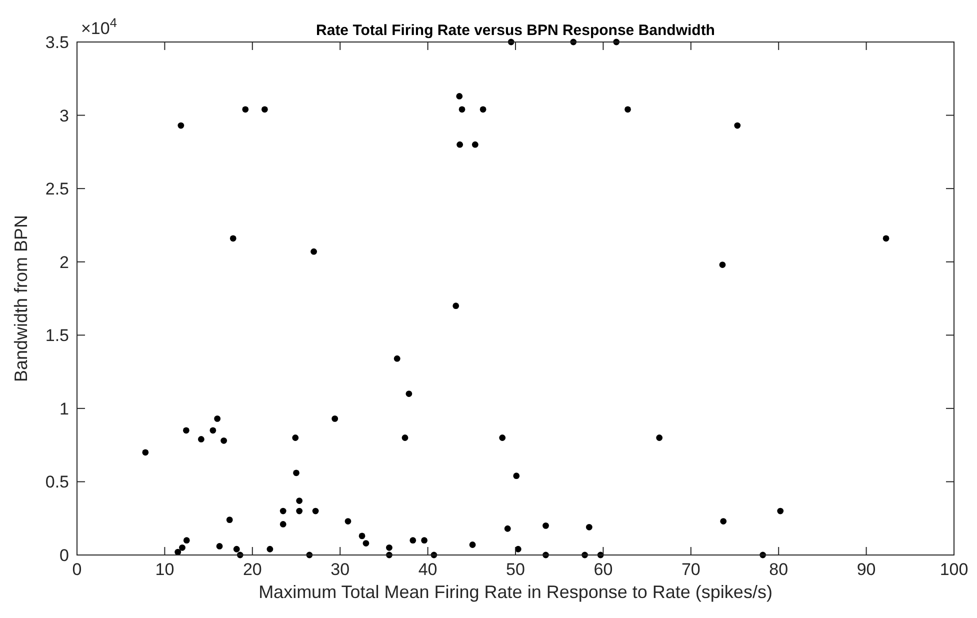 Image resolution: width=977 pixels, height=618 pixels. I want to click on x-tick-label: 20, so click(252, 569).